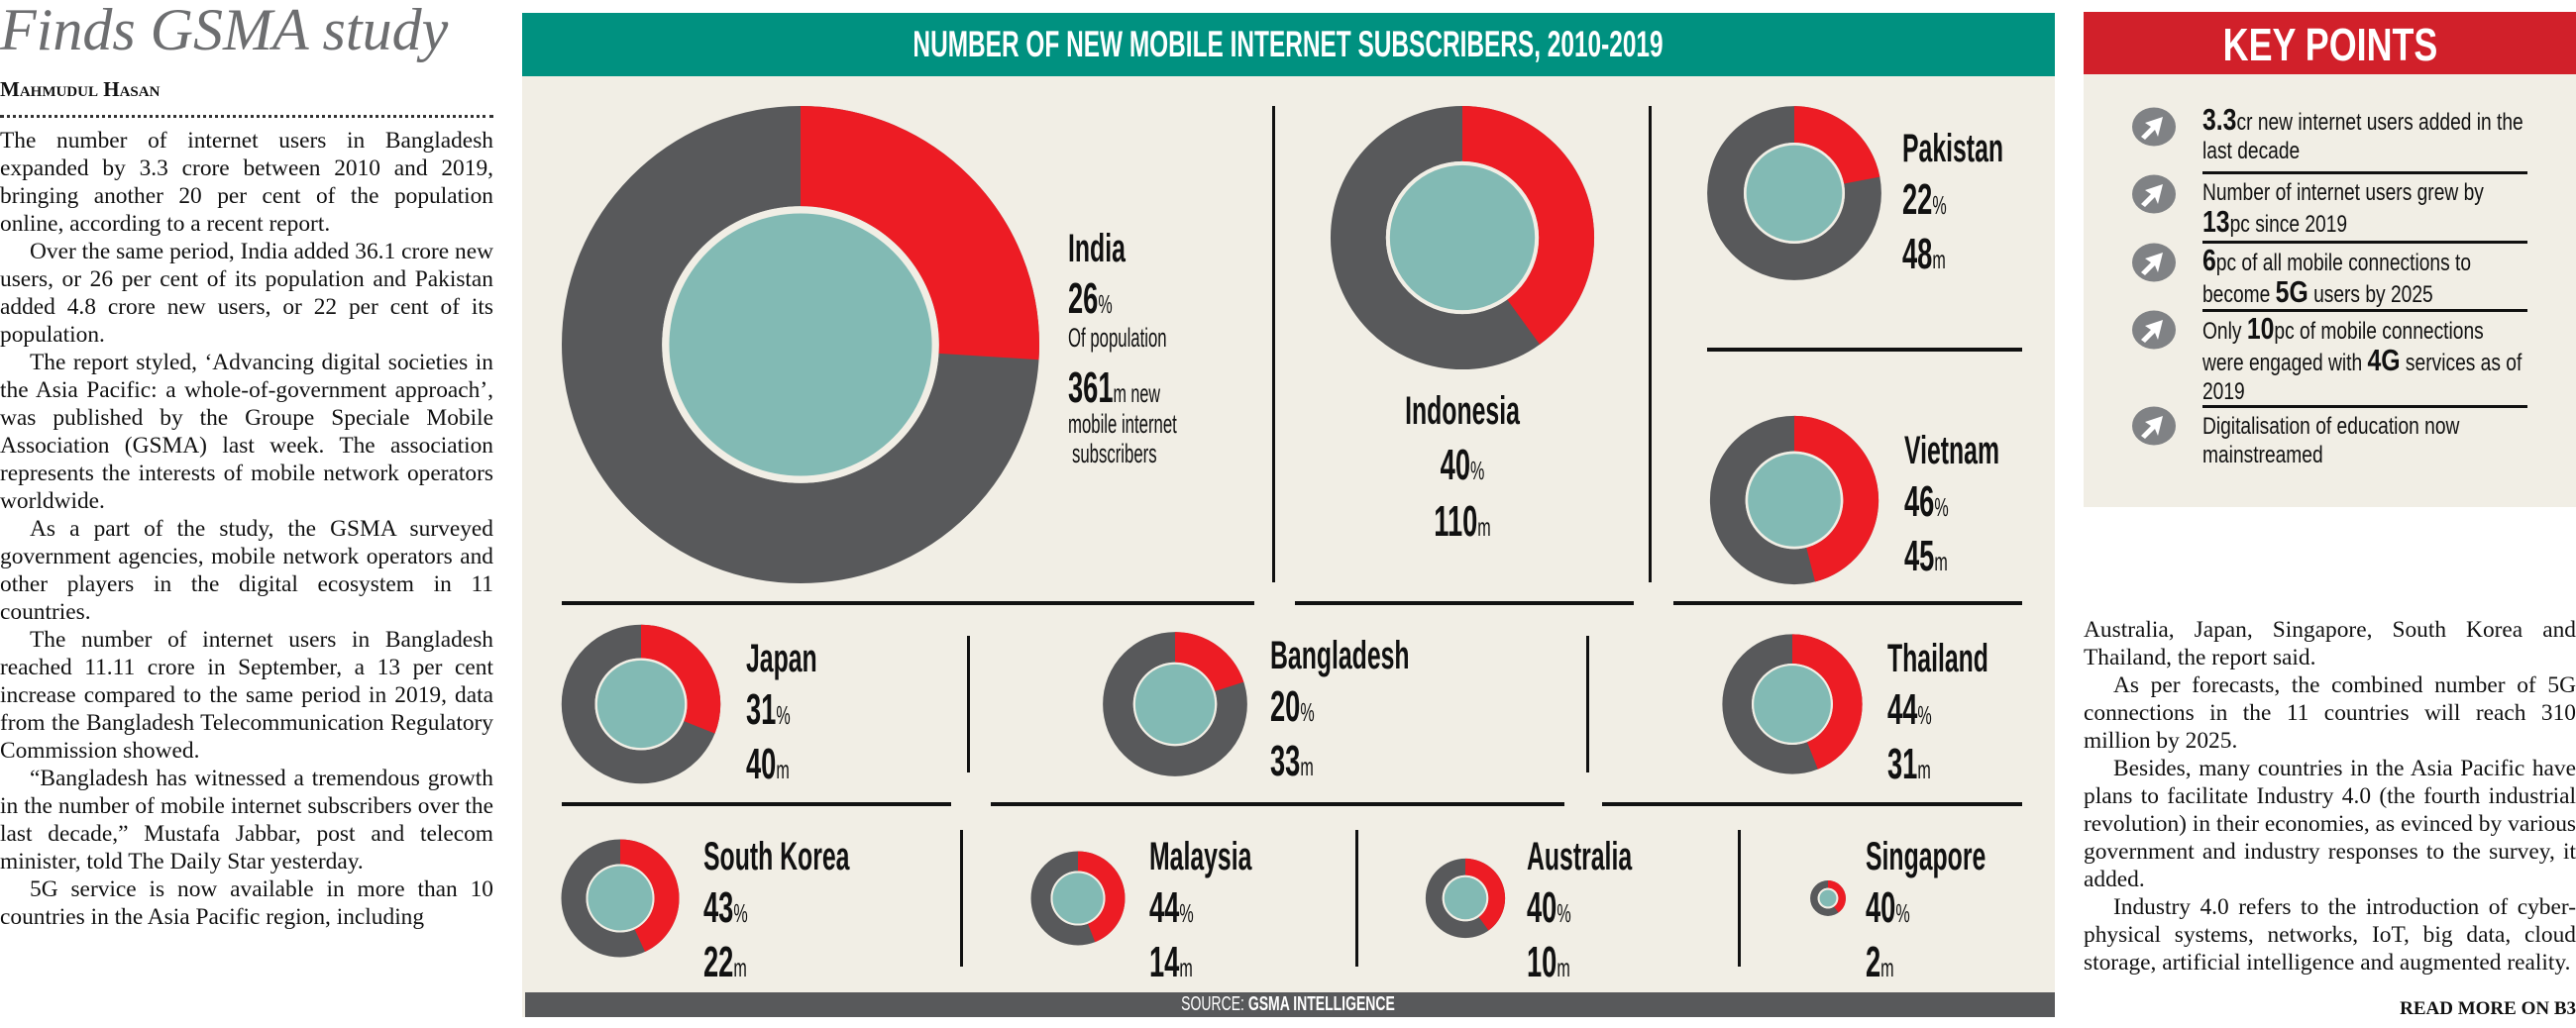  What do you see at coordinates (2343, 192) in the screenshot?
I see `key-point-text: Number of internet users grew by` at bounding box center [2343, 192].